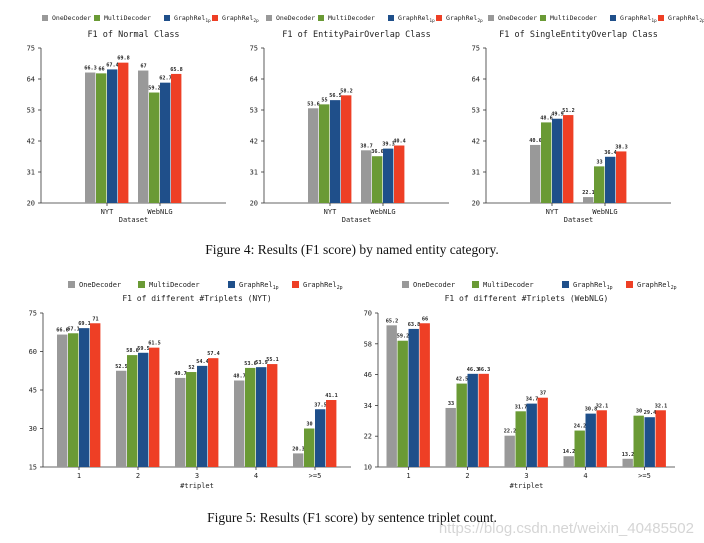 This screenshot has width=704, height=543. I want to click on bar-value-label: 48.7, so click(239, 377).